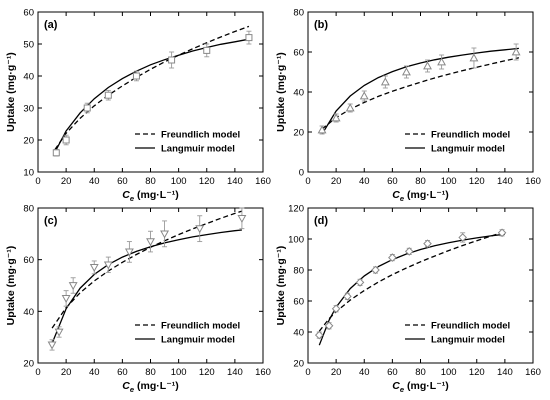 Image resolution: width=550 pixels, height=400 pixels. I want to click on y-tick-label: 30, so click(28, 109).